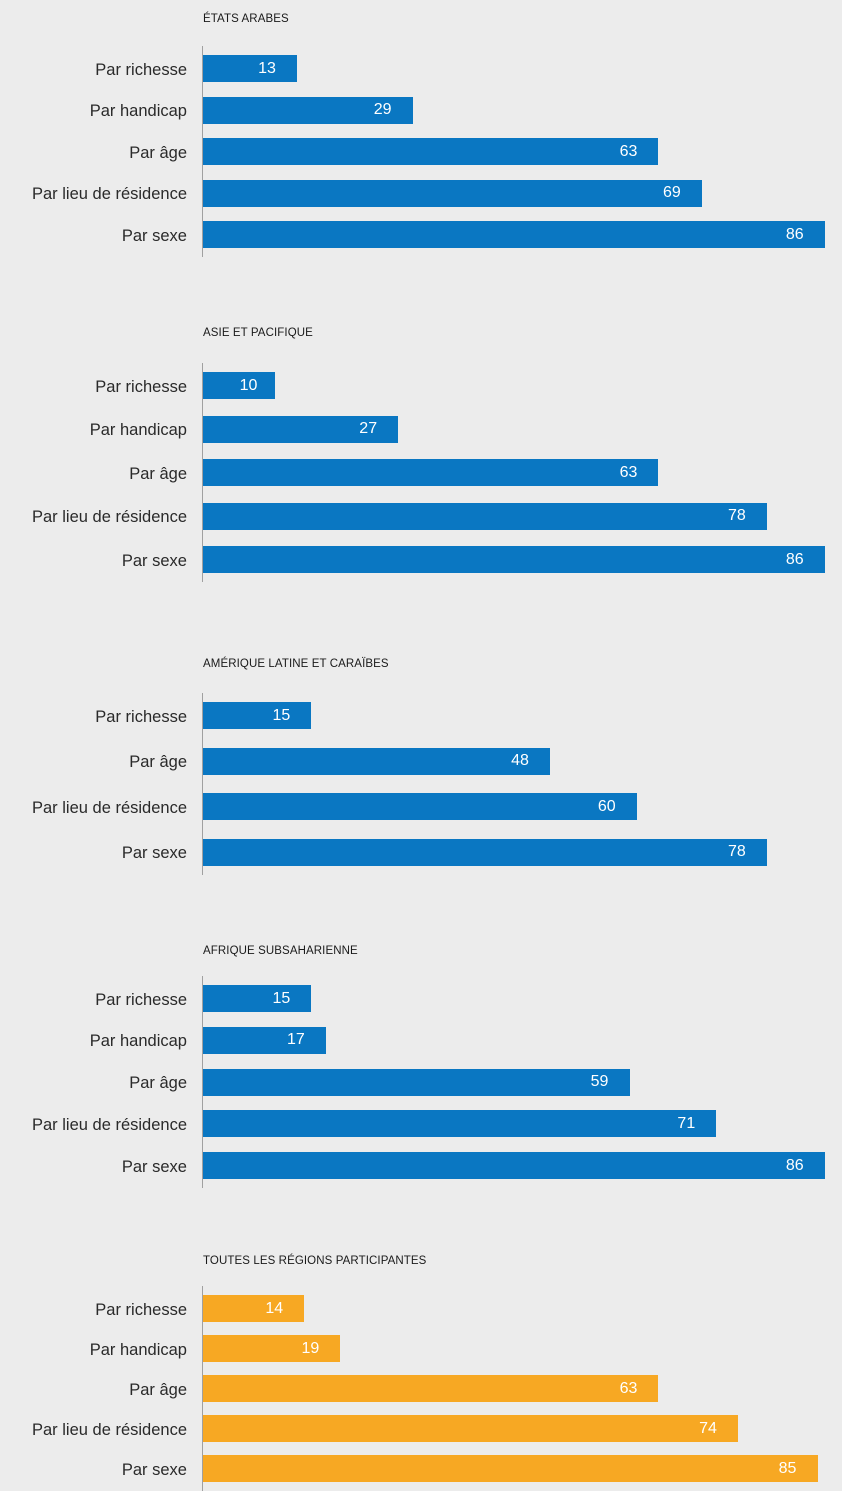 Image resolution: width=842 pixels, height=1491 pixels. Describe the element at coordinates (258, 333) in the screenshot. I see `panel-title: ASIE ET PACIFIQUE` at that location.